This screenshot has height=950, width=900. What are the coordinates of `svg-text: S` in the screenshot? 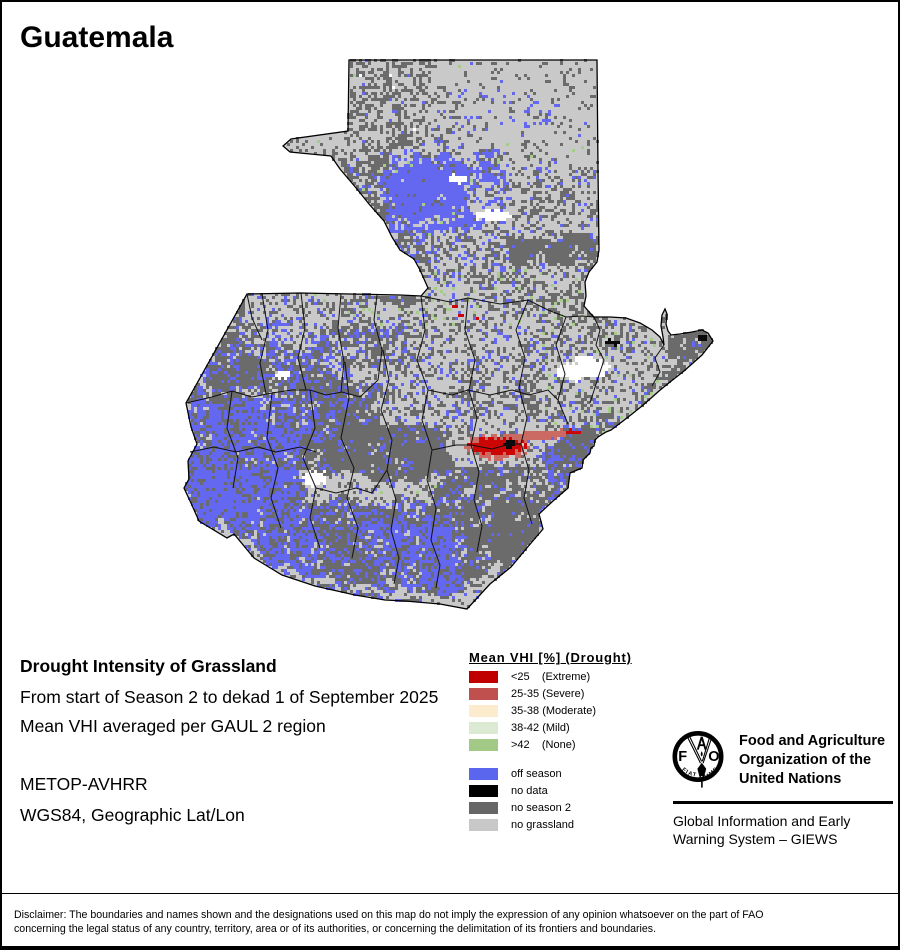 It's located at (715, 770).